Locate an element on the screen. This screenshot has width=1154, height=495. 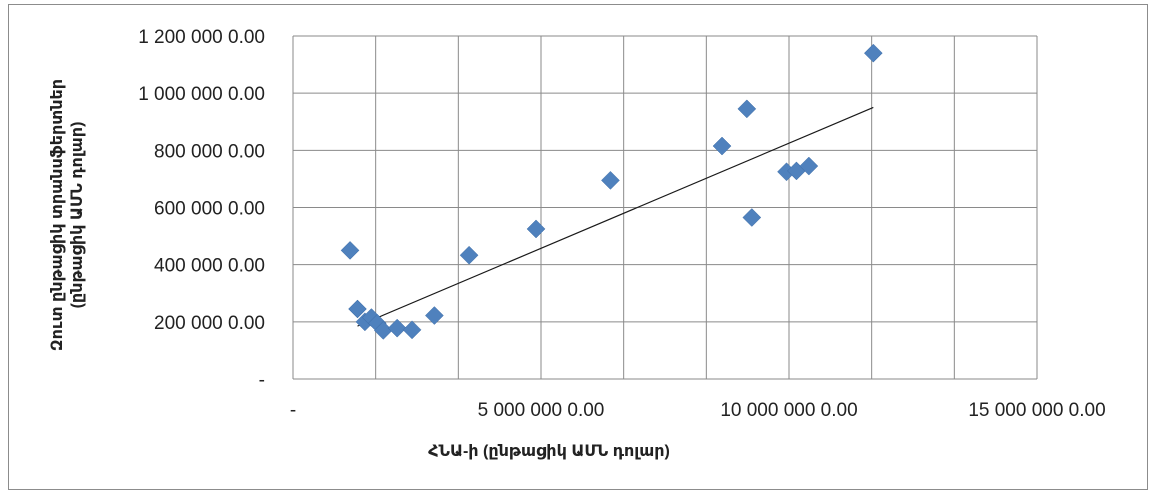
y-tick-label: 600 000 0.00 is located at coordinates (209, 209).